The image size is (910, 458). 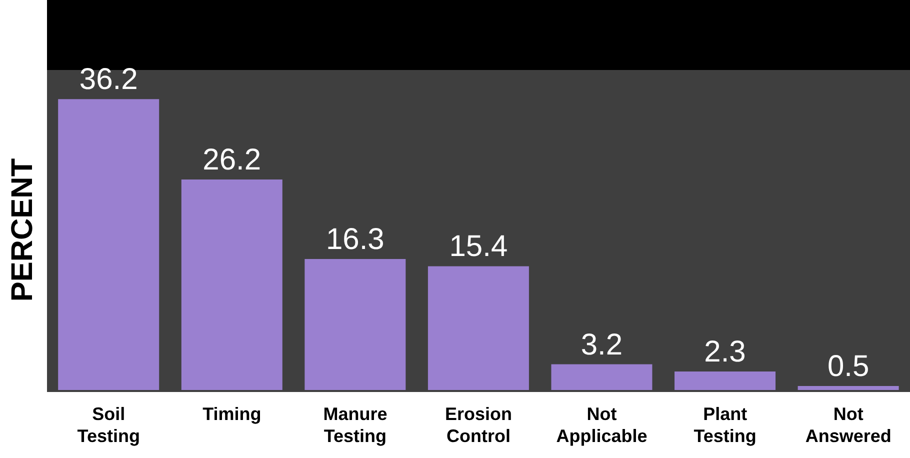 I want to click on data-label: 36.2, so click(x=108, y=79).